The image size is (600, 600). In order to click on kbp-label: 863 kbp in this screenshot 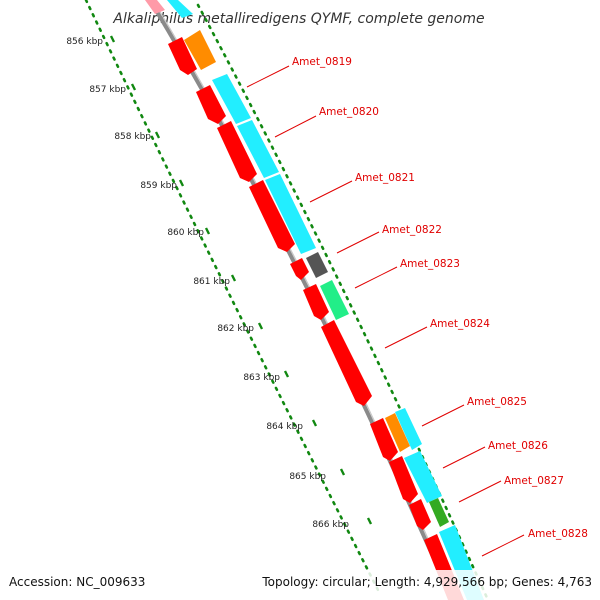, I will do `click(261, 378)`.